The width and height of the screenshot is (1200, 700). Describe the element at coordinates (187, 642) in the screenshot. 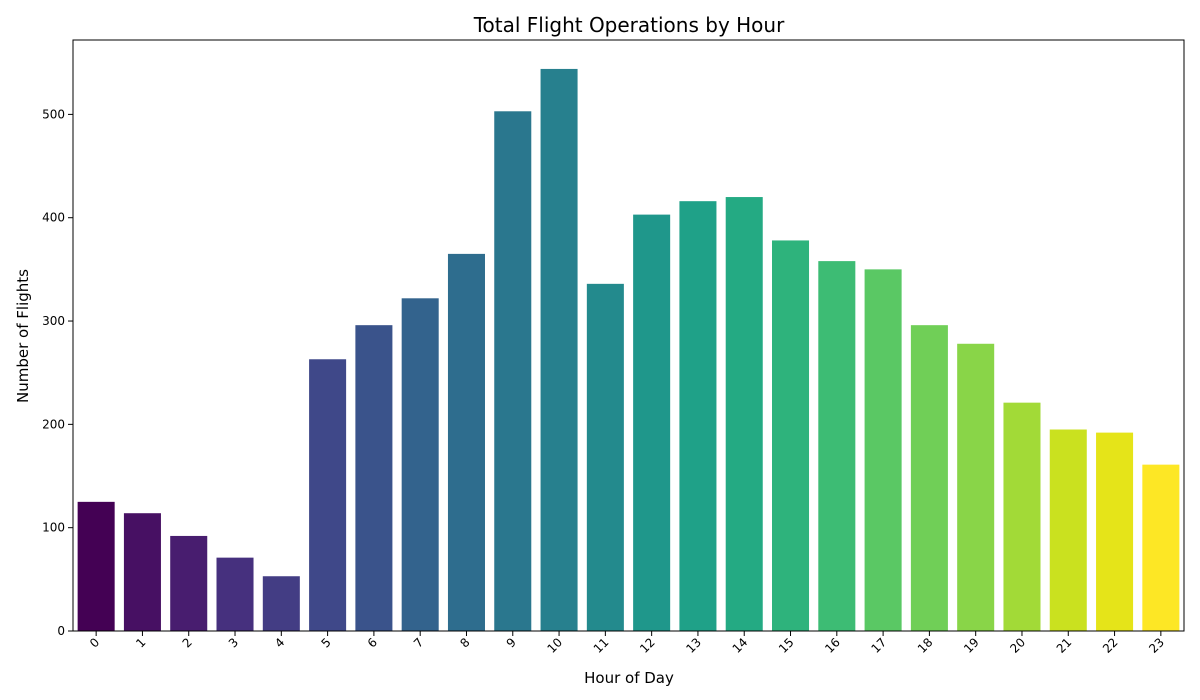

I see `x-tick-label: 2` at that location.